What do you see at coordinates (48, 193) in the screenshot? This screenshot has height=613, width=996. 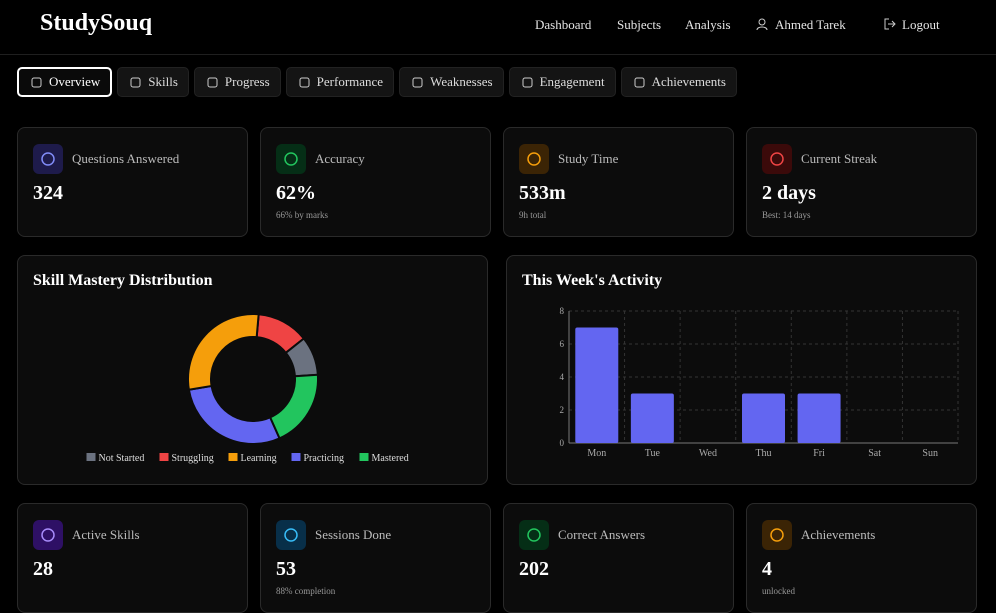 I see `stat-value: 324` at bounding box center [48, 193].